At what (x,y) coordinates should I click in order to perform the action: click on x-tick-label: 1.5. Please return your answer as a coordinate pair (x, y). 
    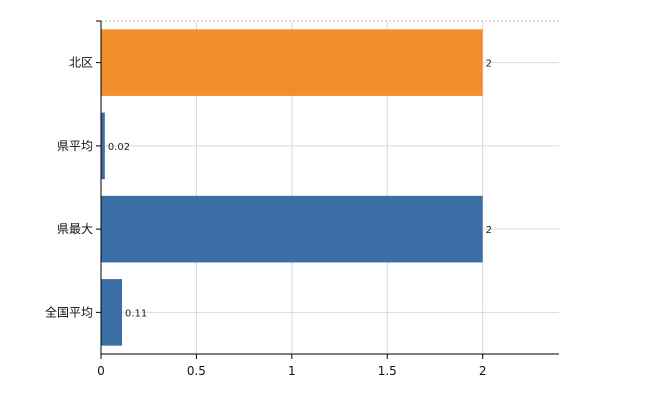
    Looking at the image, I should click on (387, 371).